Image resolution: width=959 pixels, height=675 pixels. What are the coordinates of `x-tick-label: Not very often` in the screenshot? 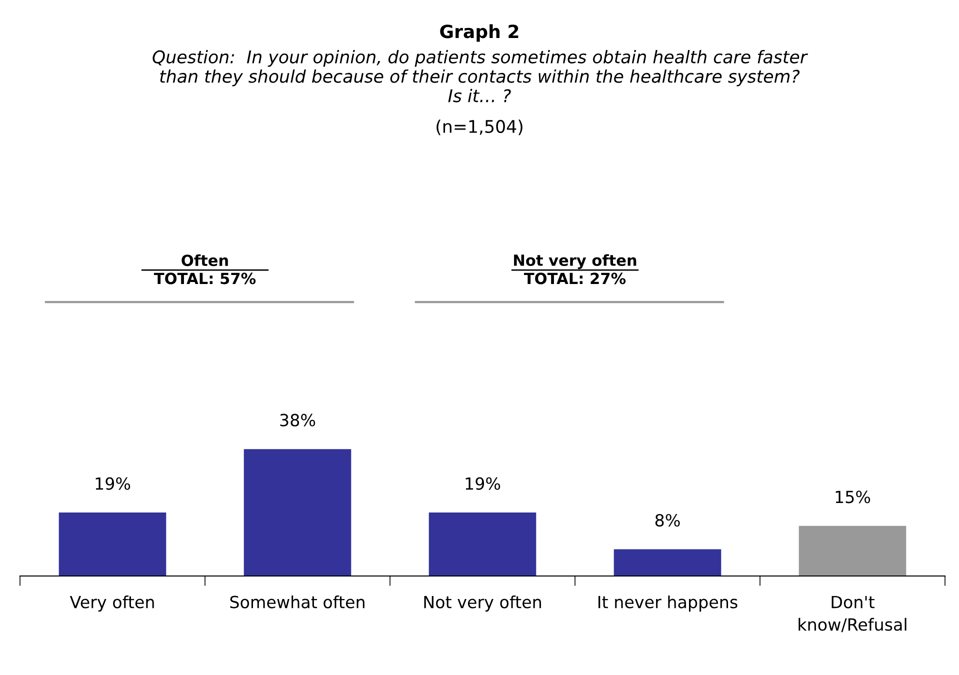 It's located at (482, 603).